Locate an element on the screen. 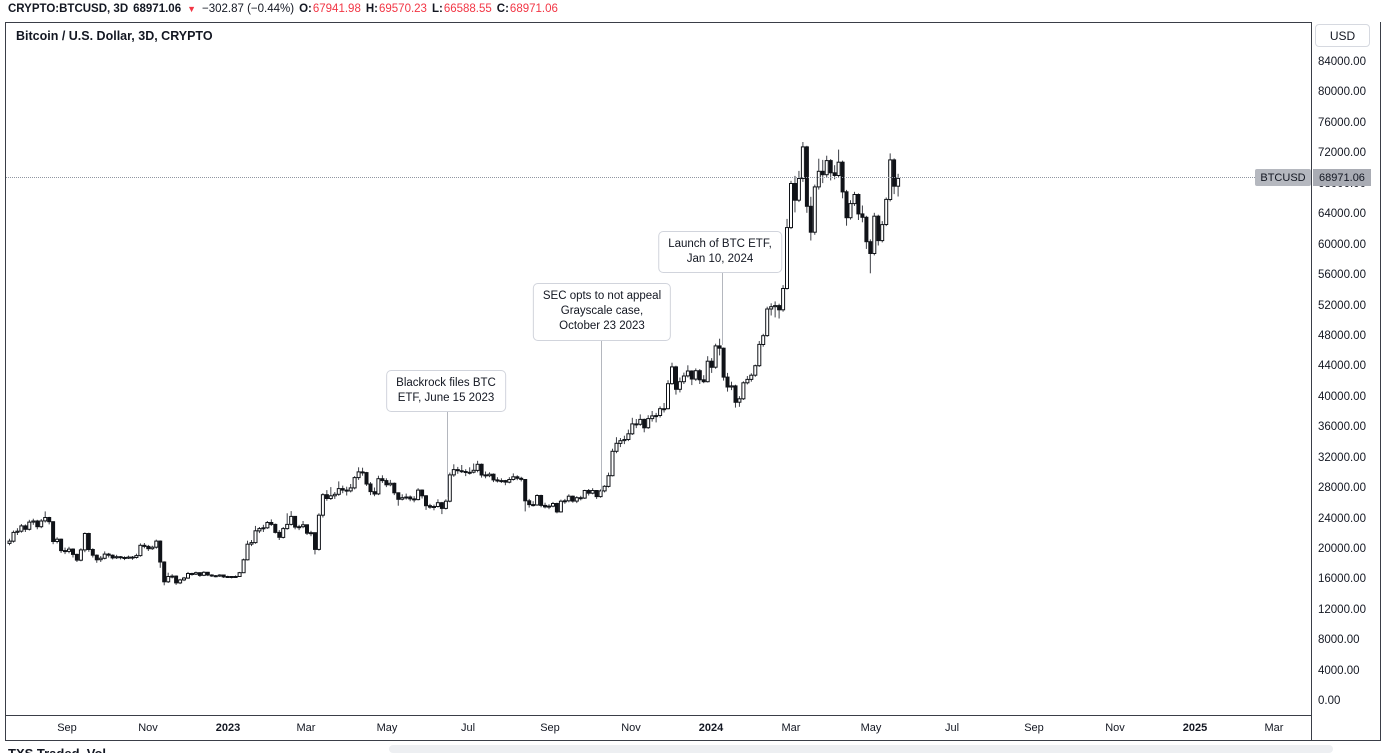 The image size is (1382, 753). bottom-pane-title-clipped: TXS Traded, Vol is located at coordinates (57, 749).